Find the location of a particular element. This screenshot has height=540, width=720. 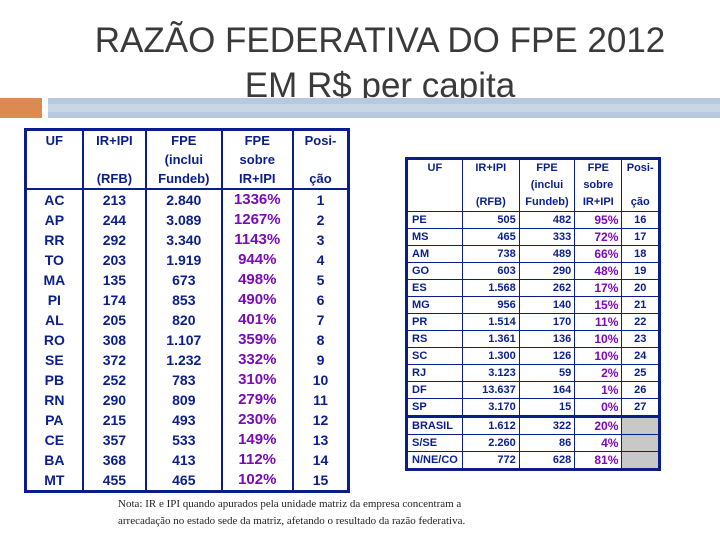

cell-posicao: 14 is located at coordinates (320, 460).